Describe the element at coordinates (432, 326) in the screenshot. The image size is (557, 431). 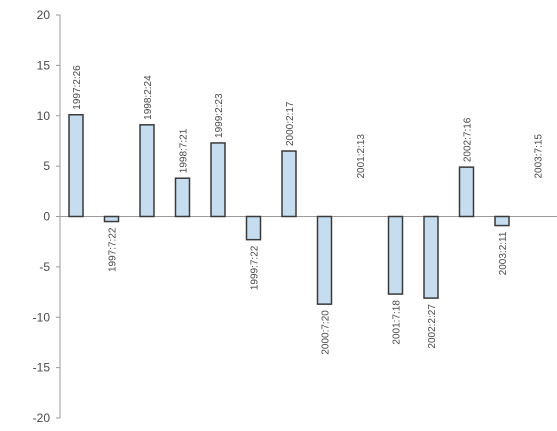
I see `bar-label: 2002:2:27` at that location.